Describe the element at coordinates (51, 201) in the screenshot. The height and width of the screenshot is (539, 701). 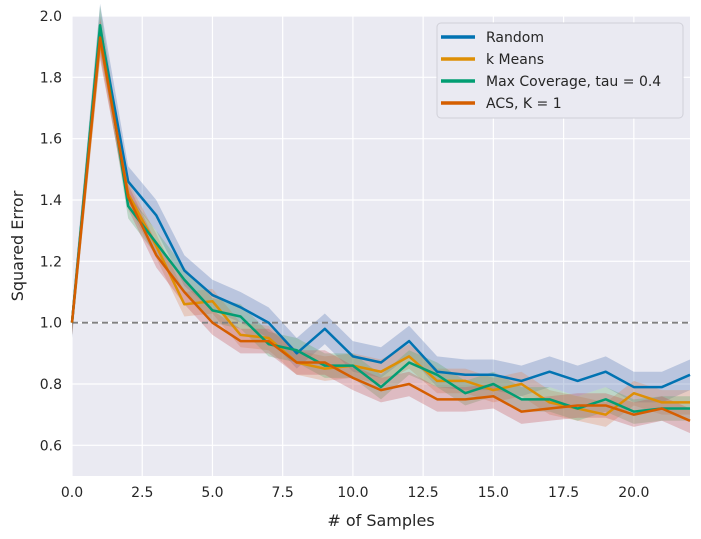
I see `y-tick-label: 1.4` at that location.